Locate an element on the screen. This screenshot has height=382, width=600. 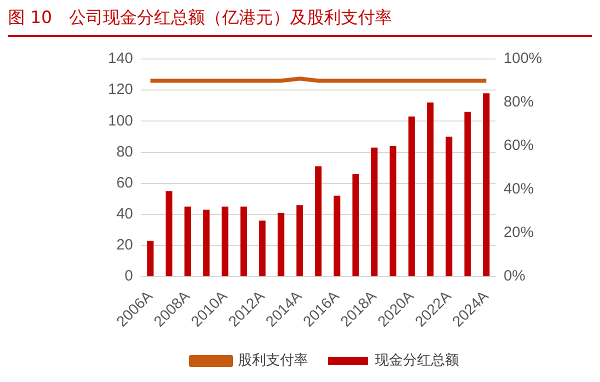
y2-tick-label: 80% is located at coordinates (519, 102).